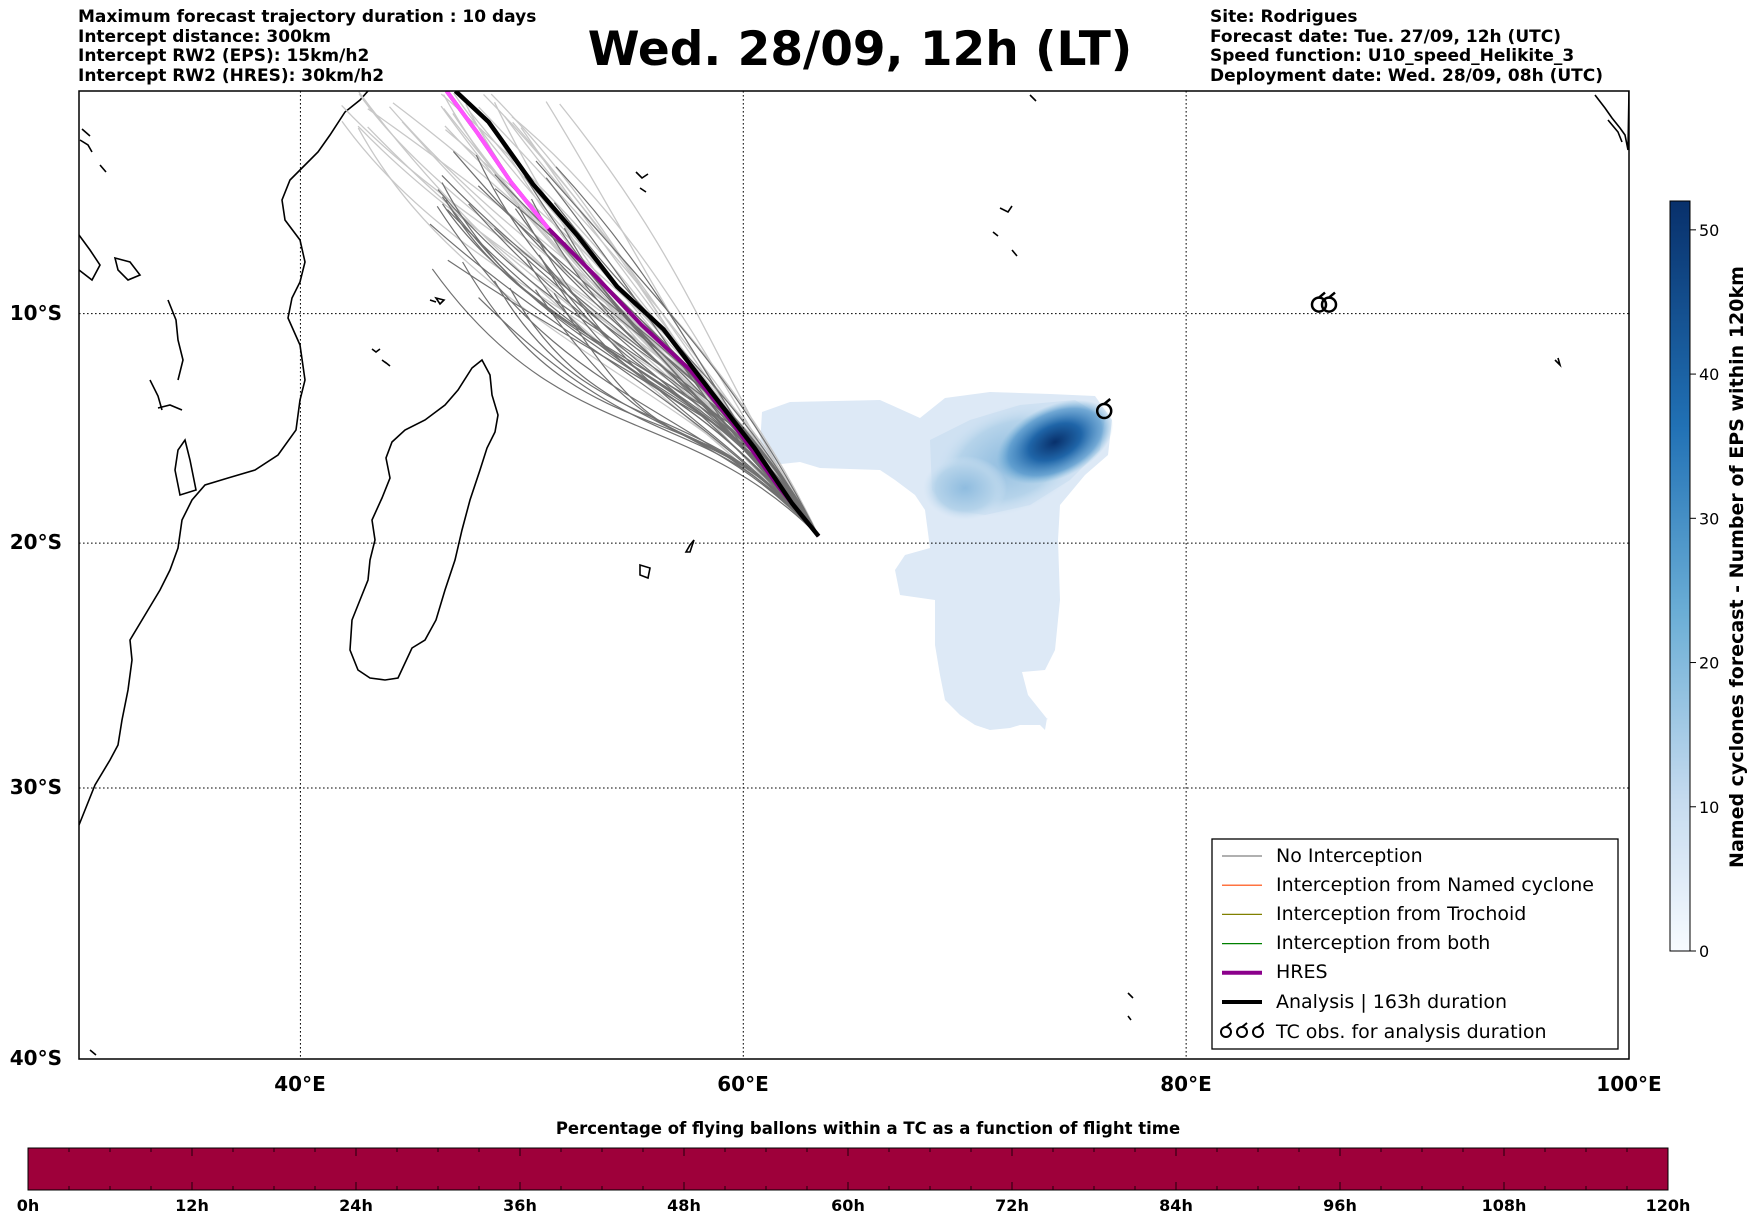 This screenshot has width=1754, height=1223. I want to click on timeline-tick-label: 60h, so click(848, 1205).